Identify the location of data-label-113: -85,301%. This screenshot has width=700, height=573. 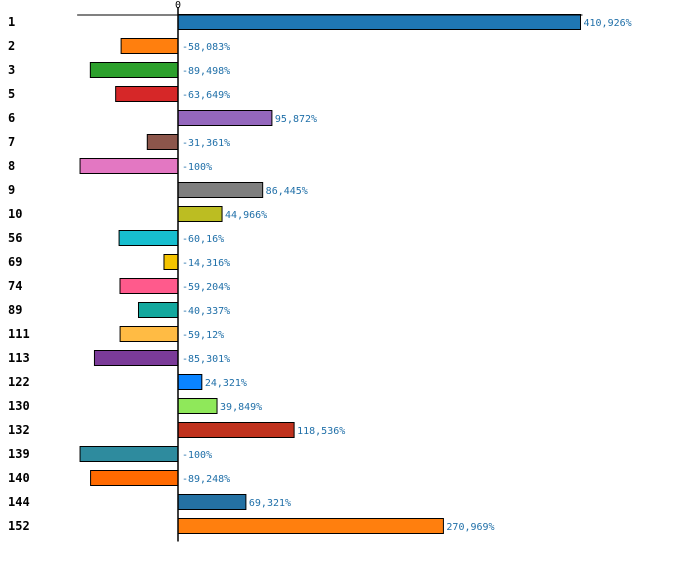
(206, 359).